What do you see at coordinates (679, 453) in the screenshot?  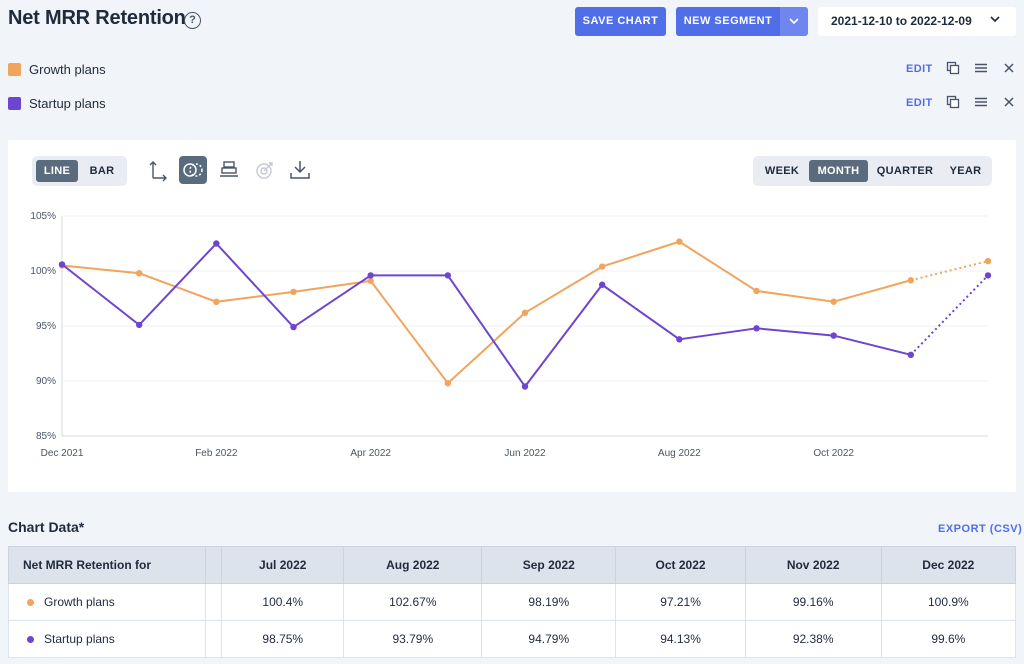 I see `x-tick-label: Aug 2022` at bounding box center [679, 453].